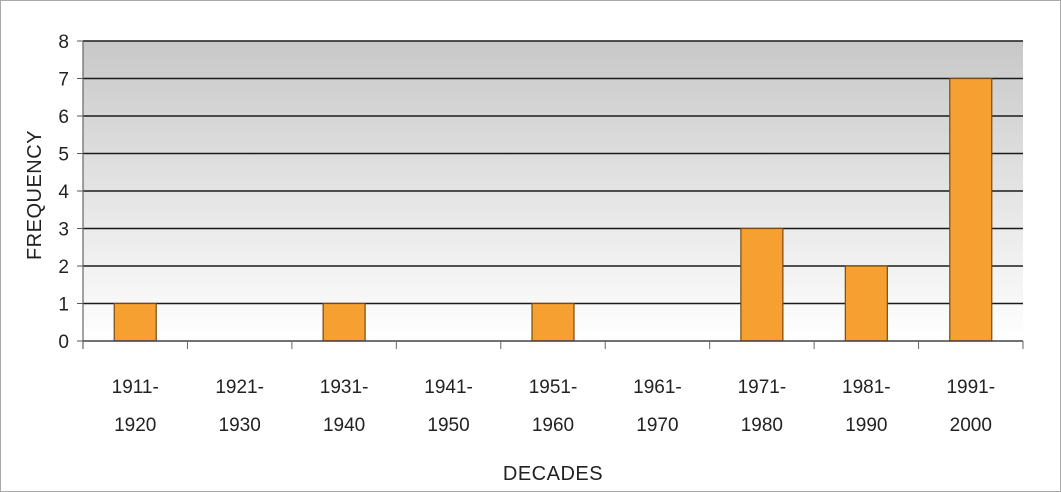  Describe the element at coordinates (866, 425) in the screenshot. I see `x-tick-label: 1990` at that location.